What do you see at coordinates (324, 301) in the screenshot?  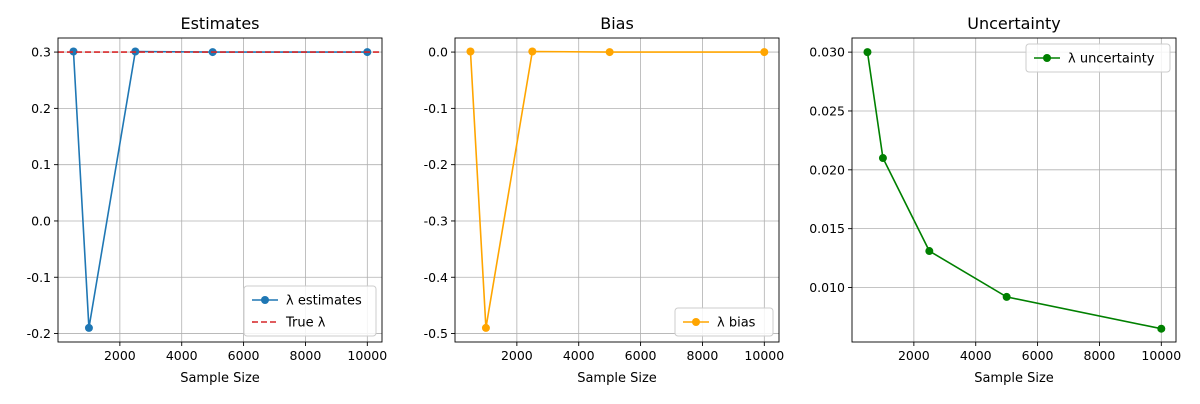 I see `legend-label: λ estimates` at bounding box center [324, 301].